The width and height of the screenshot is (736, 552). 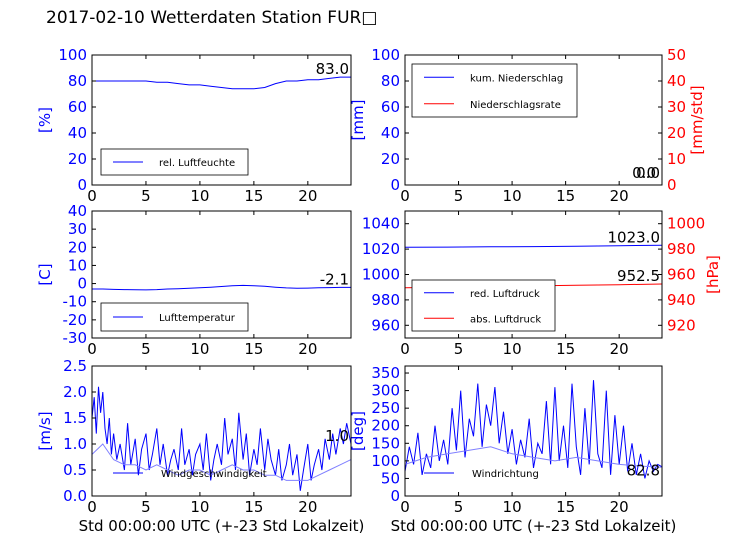 What do you see at coordinates (75, 302) in the screenshot?
I see `y-tick-label: -10` at bounding box center [75, 302].